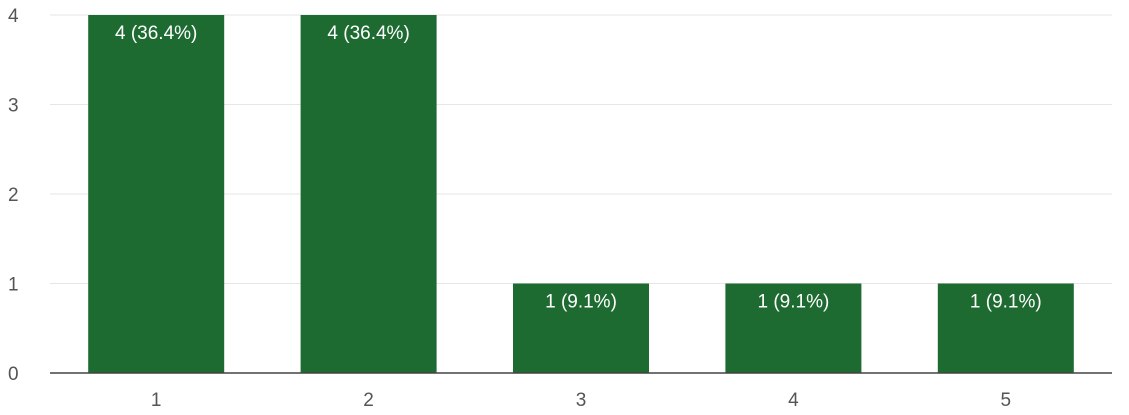 This screenshot has width=1129, height=415. What do you see at coordinates (1006, 302) in the screenshot?
I see `data-label-5: 1 (9.1%)` at bounding box center [1006, 302].